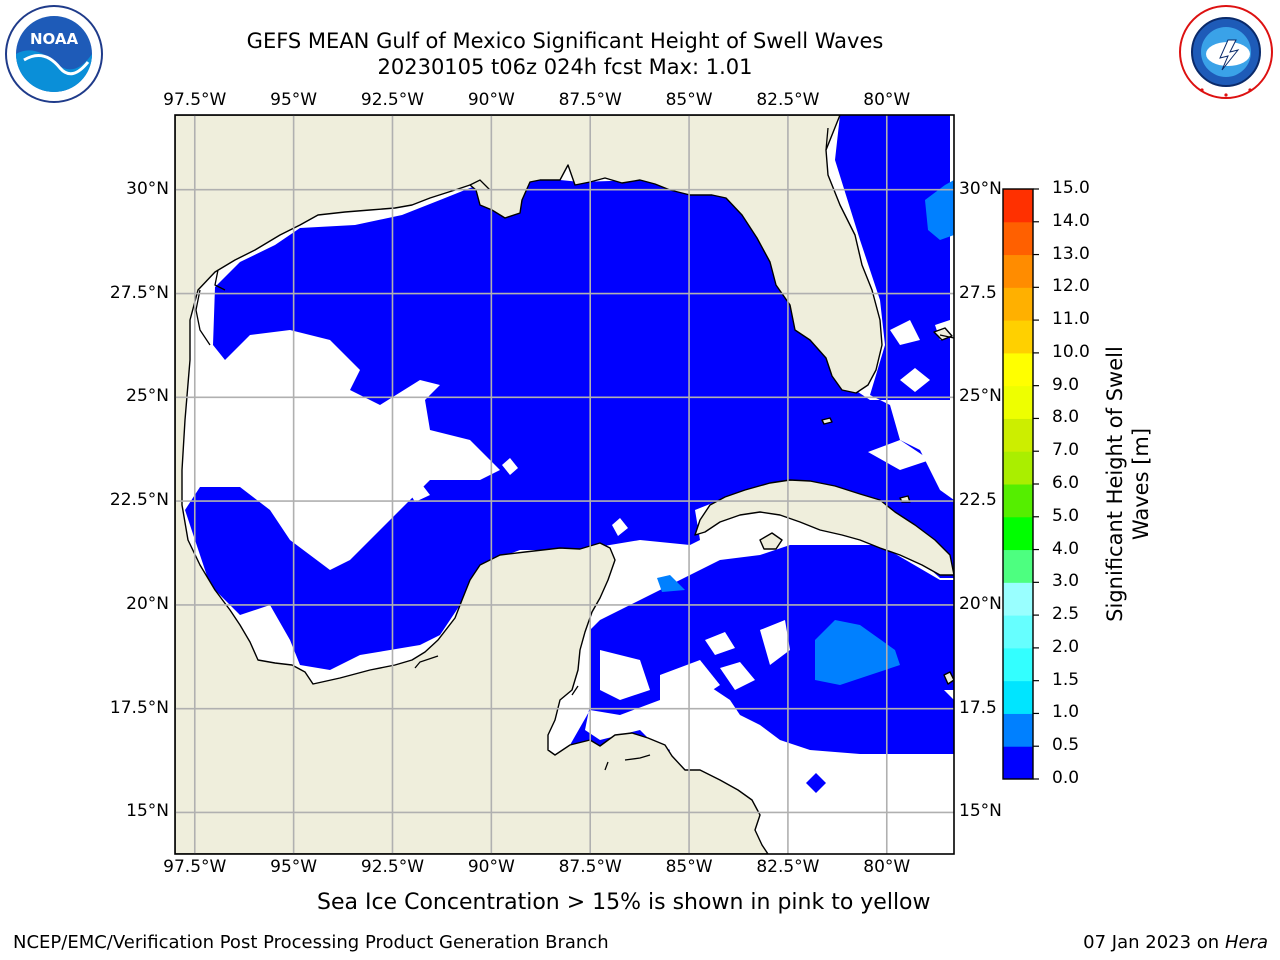 This screenshot has height=960, width=1280. Describe the element at coordinates (139, 292) in the screenshot. I see `lat-label-left: 27.5°N` at that location.